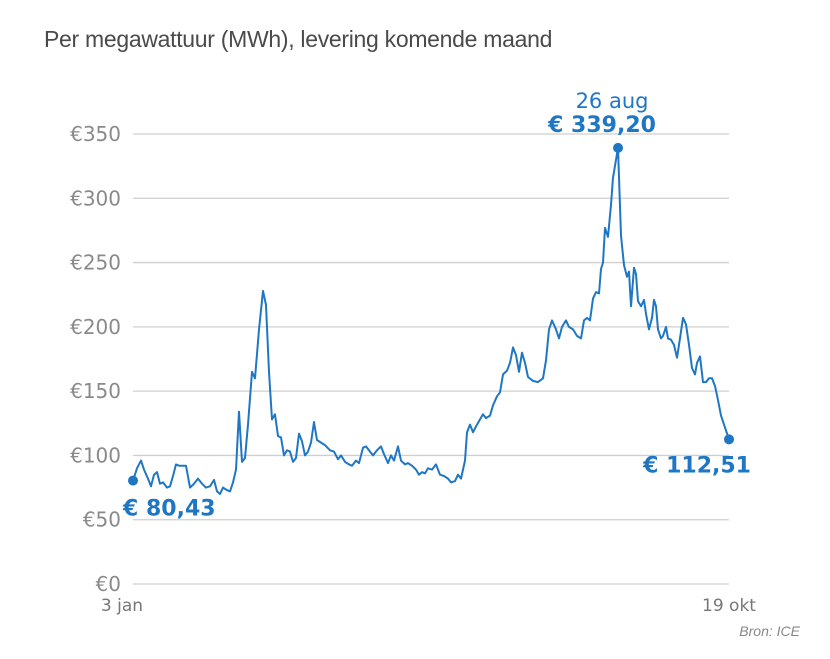 This screenshot has width=830, height=659. What do you see at coordinates (729, 606) in the screenshot?
I see `x-tick-label-end: 19 okt` at bounding box center [729, 606].